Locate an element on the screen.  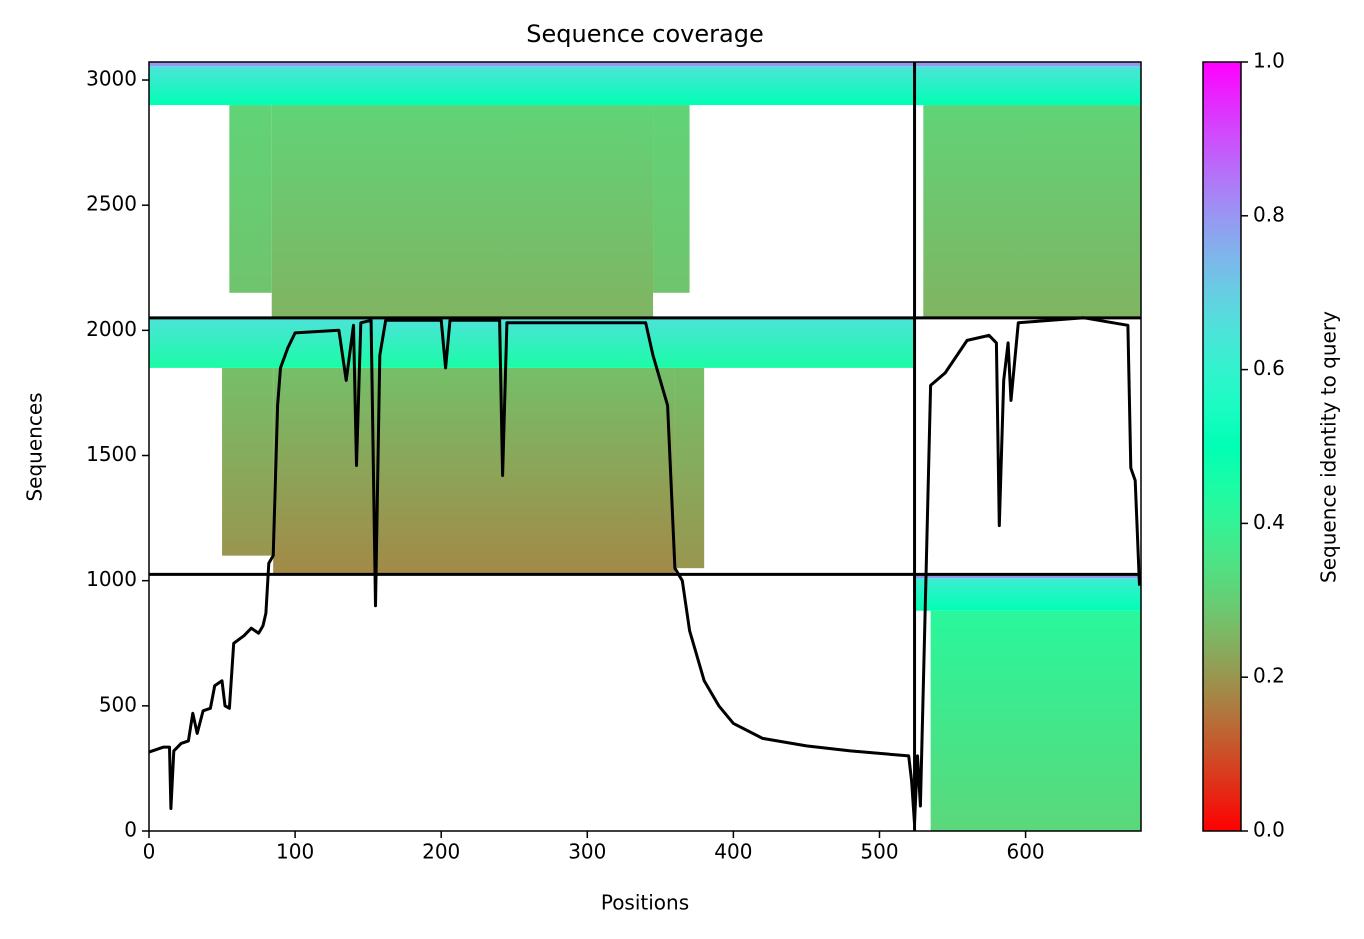
x-tick-label: 600 is located at coordinates (1025, 852).